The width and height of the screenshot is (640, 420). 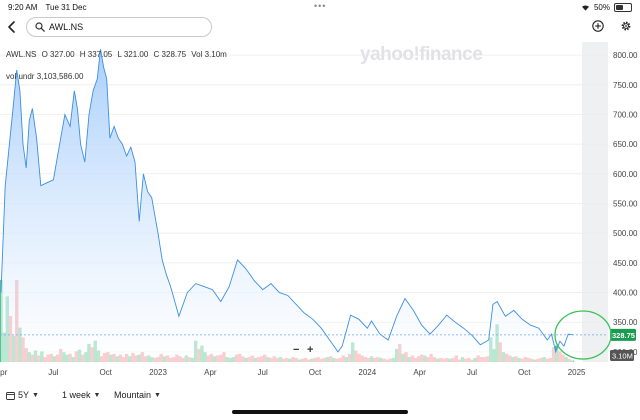 I want to click on status-bar: 9:20 AM Tue 31 Dec ••• 50%, so click(x=320, y=7).